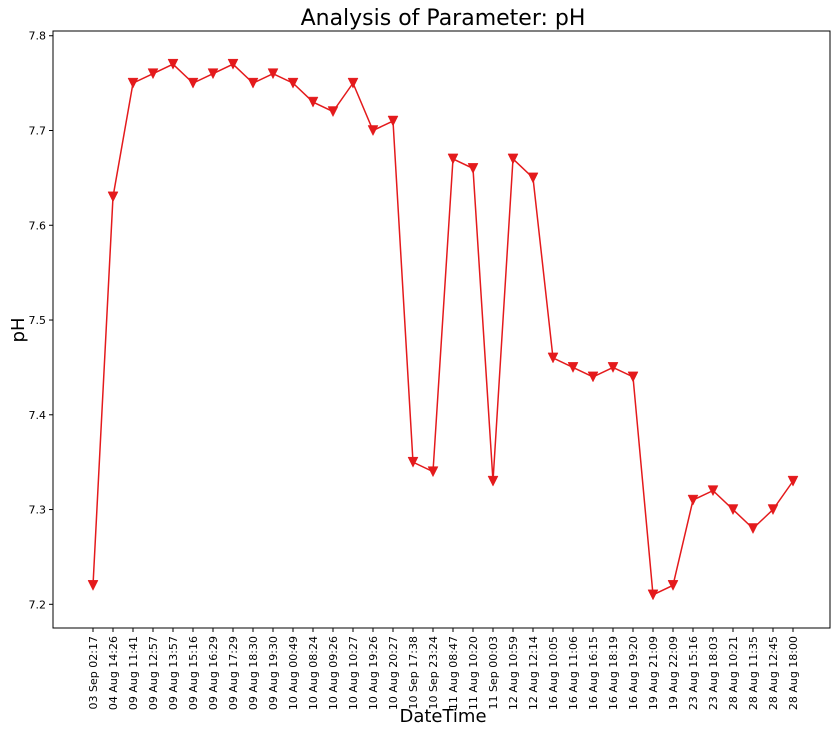 This screenshot has height=732, width=840. What do you see at coordinates (133, 673) in the screenshot?
I see `x-tick-label: 09 Aug 11:41` at bounding box center [133, 673].